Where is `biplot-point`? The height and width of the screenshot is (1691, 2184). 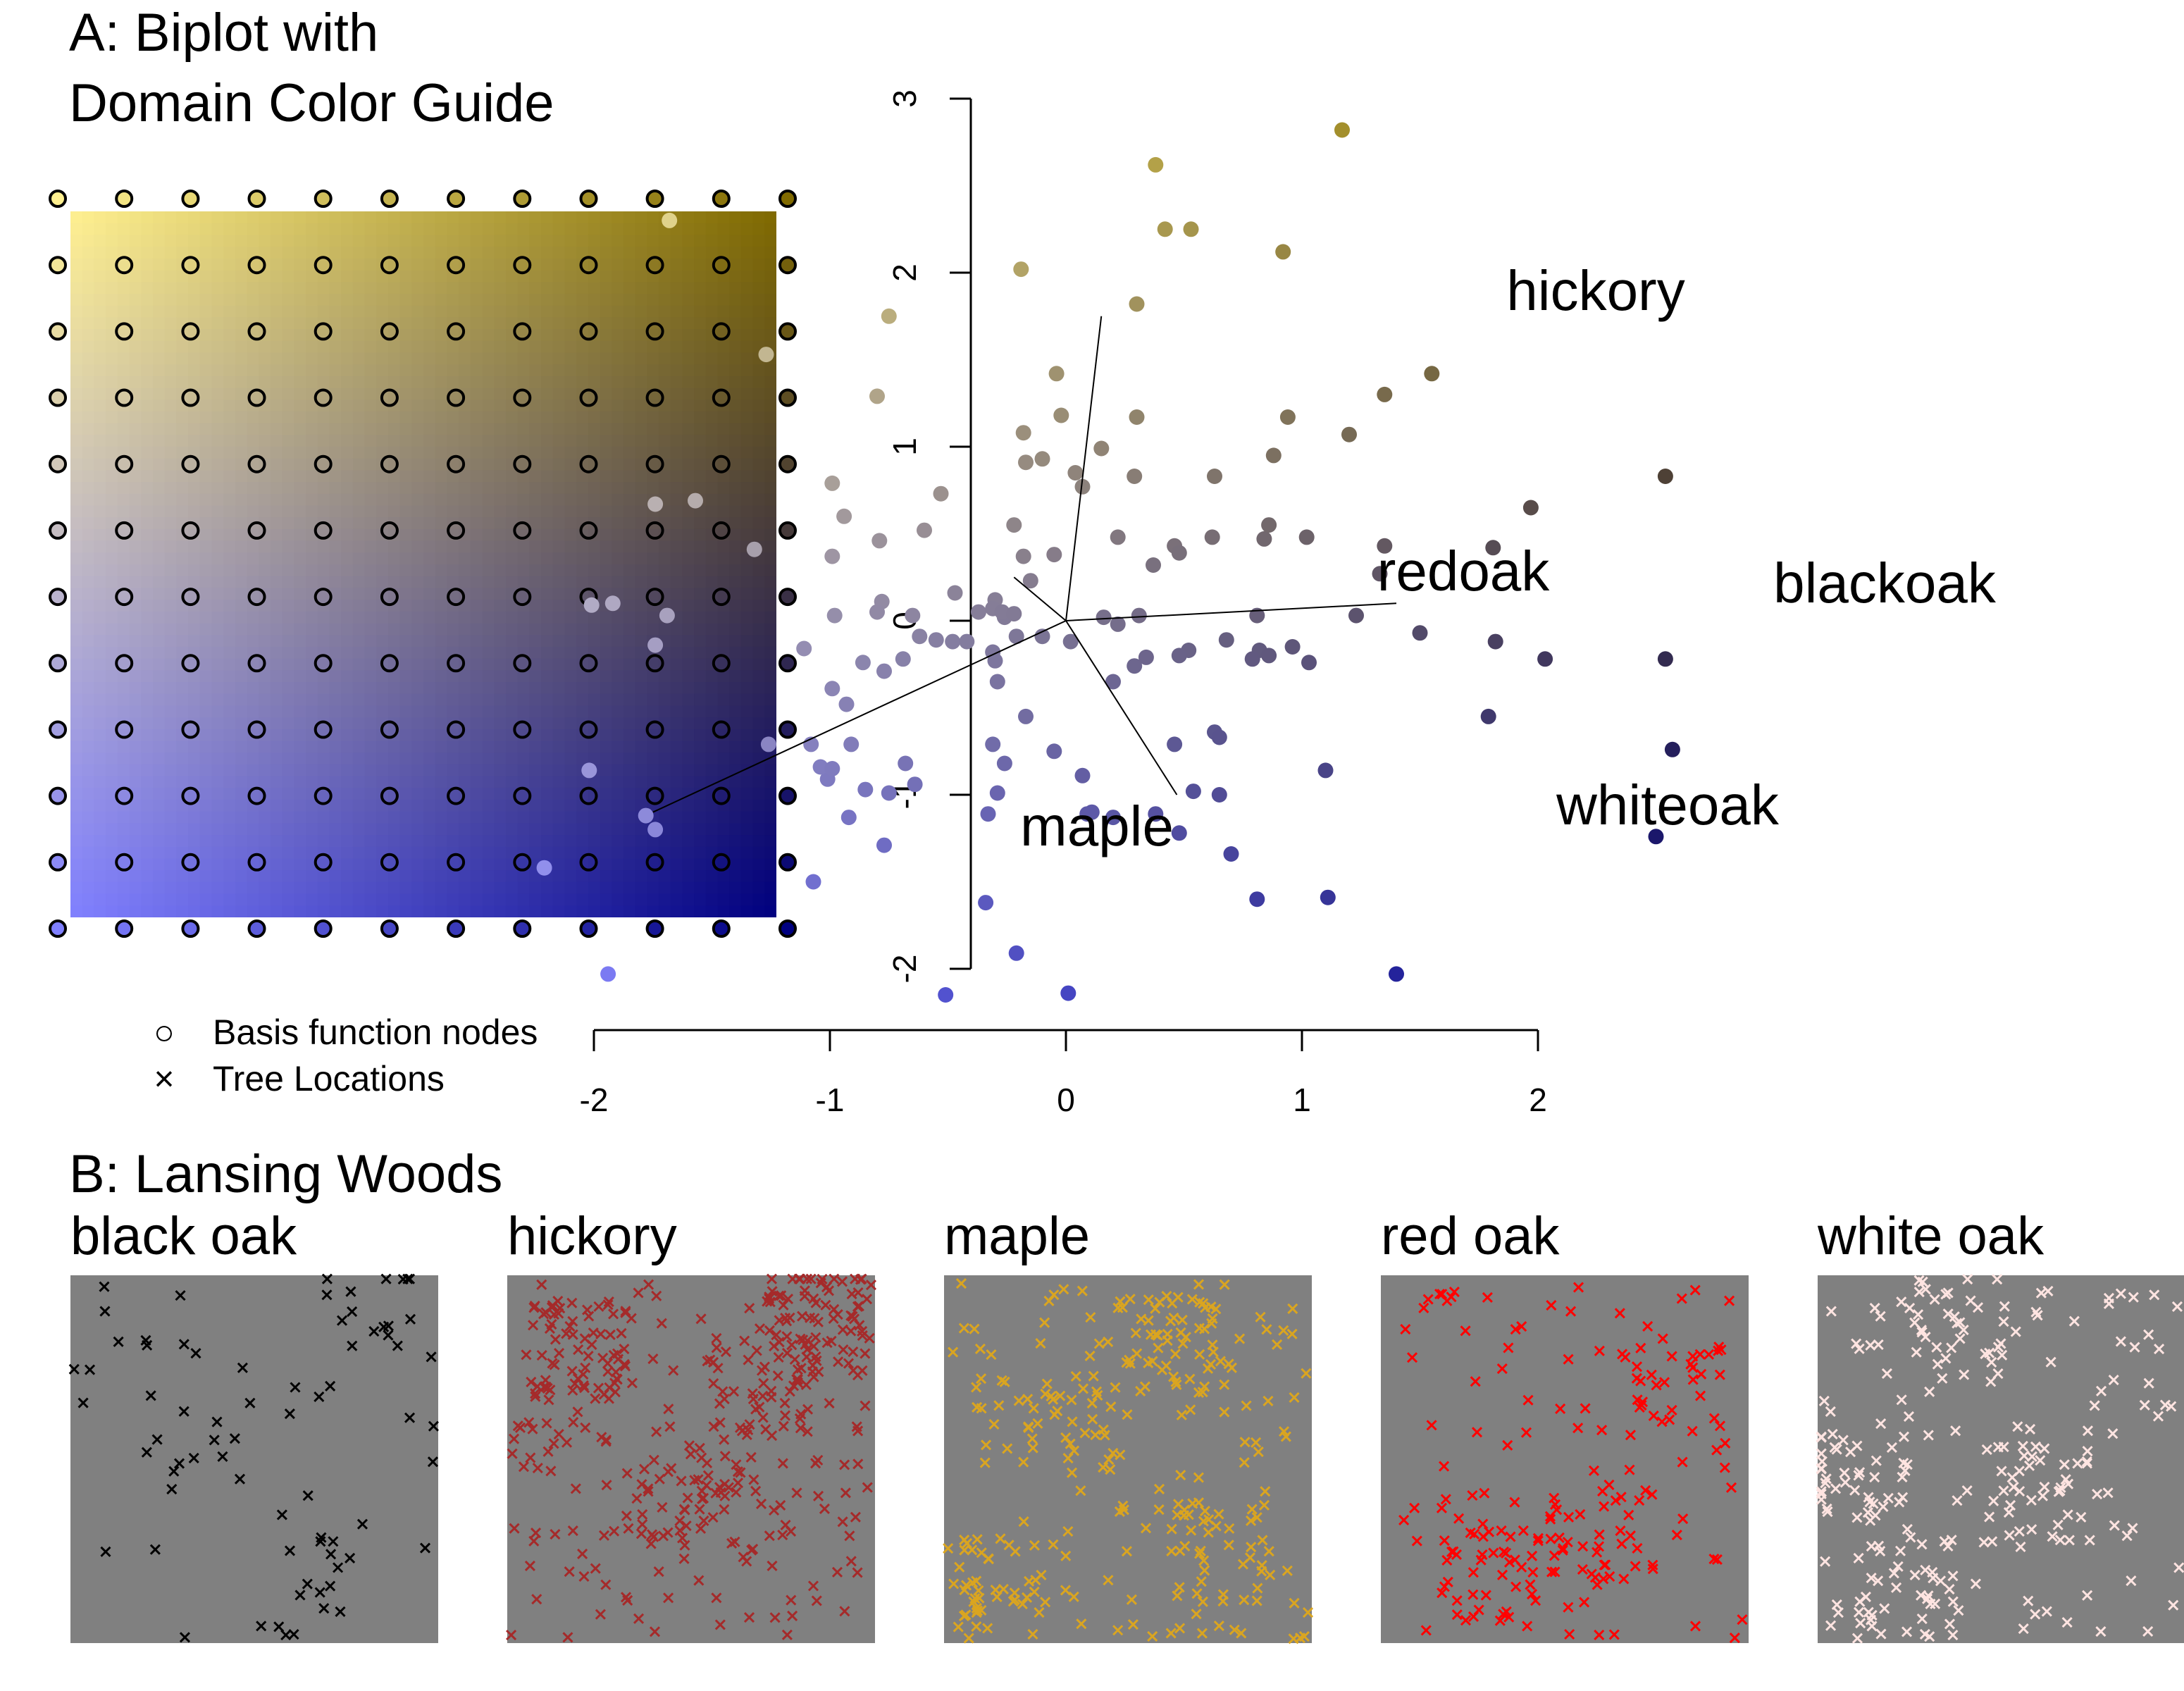
biplot-point is located at coordinates (1193, 792).